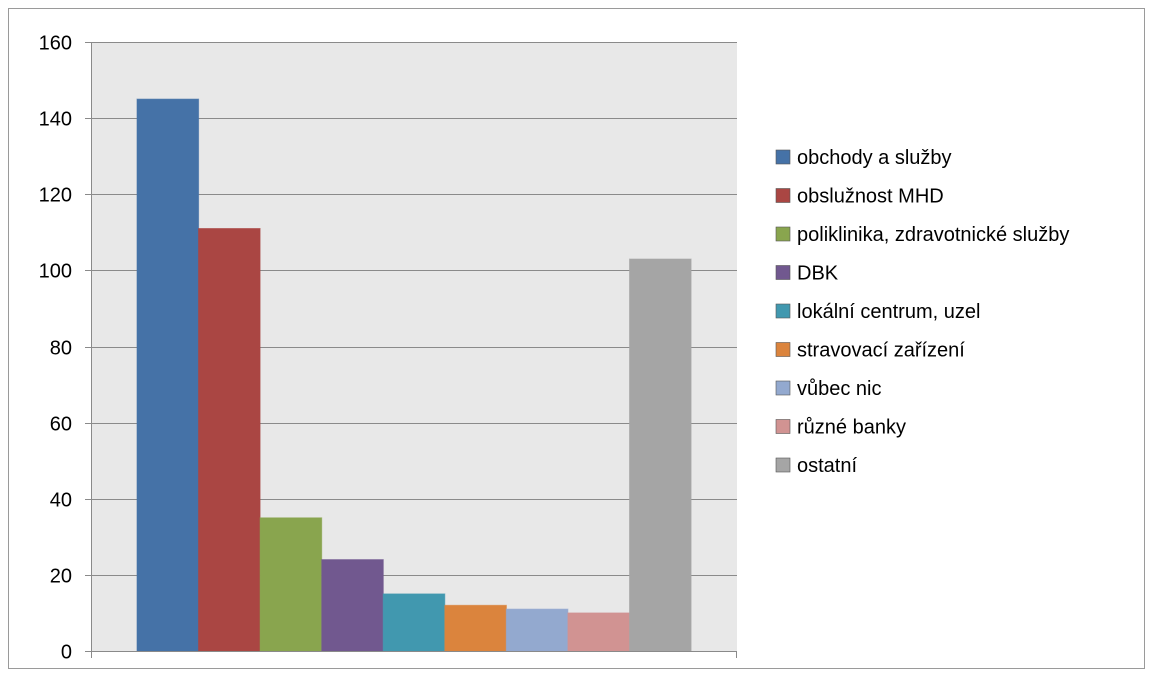  Describe the element at coordinates (933, 235) in the screenshot. I see `legend-label: poliklinika, zdravotnické služby` at that location.